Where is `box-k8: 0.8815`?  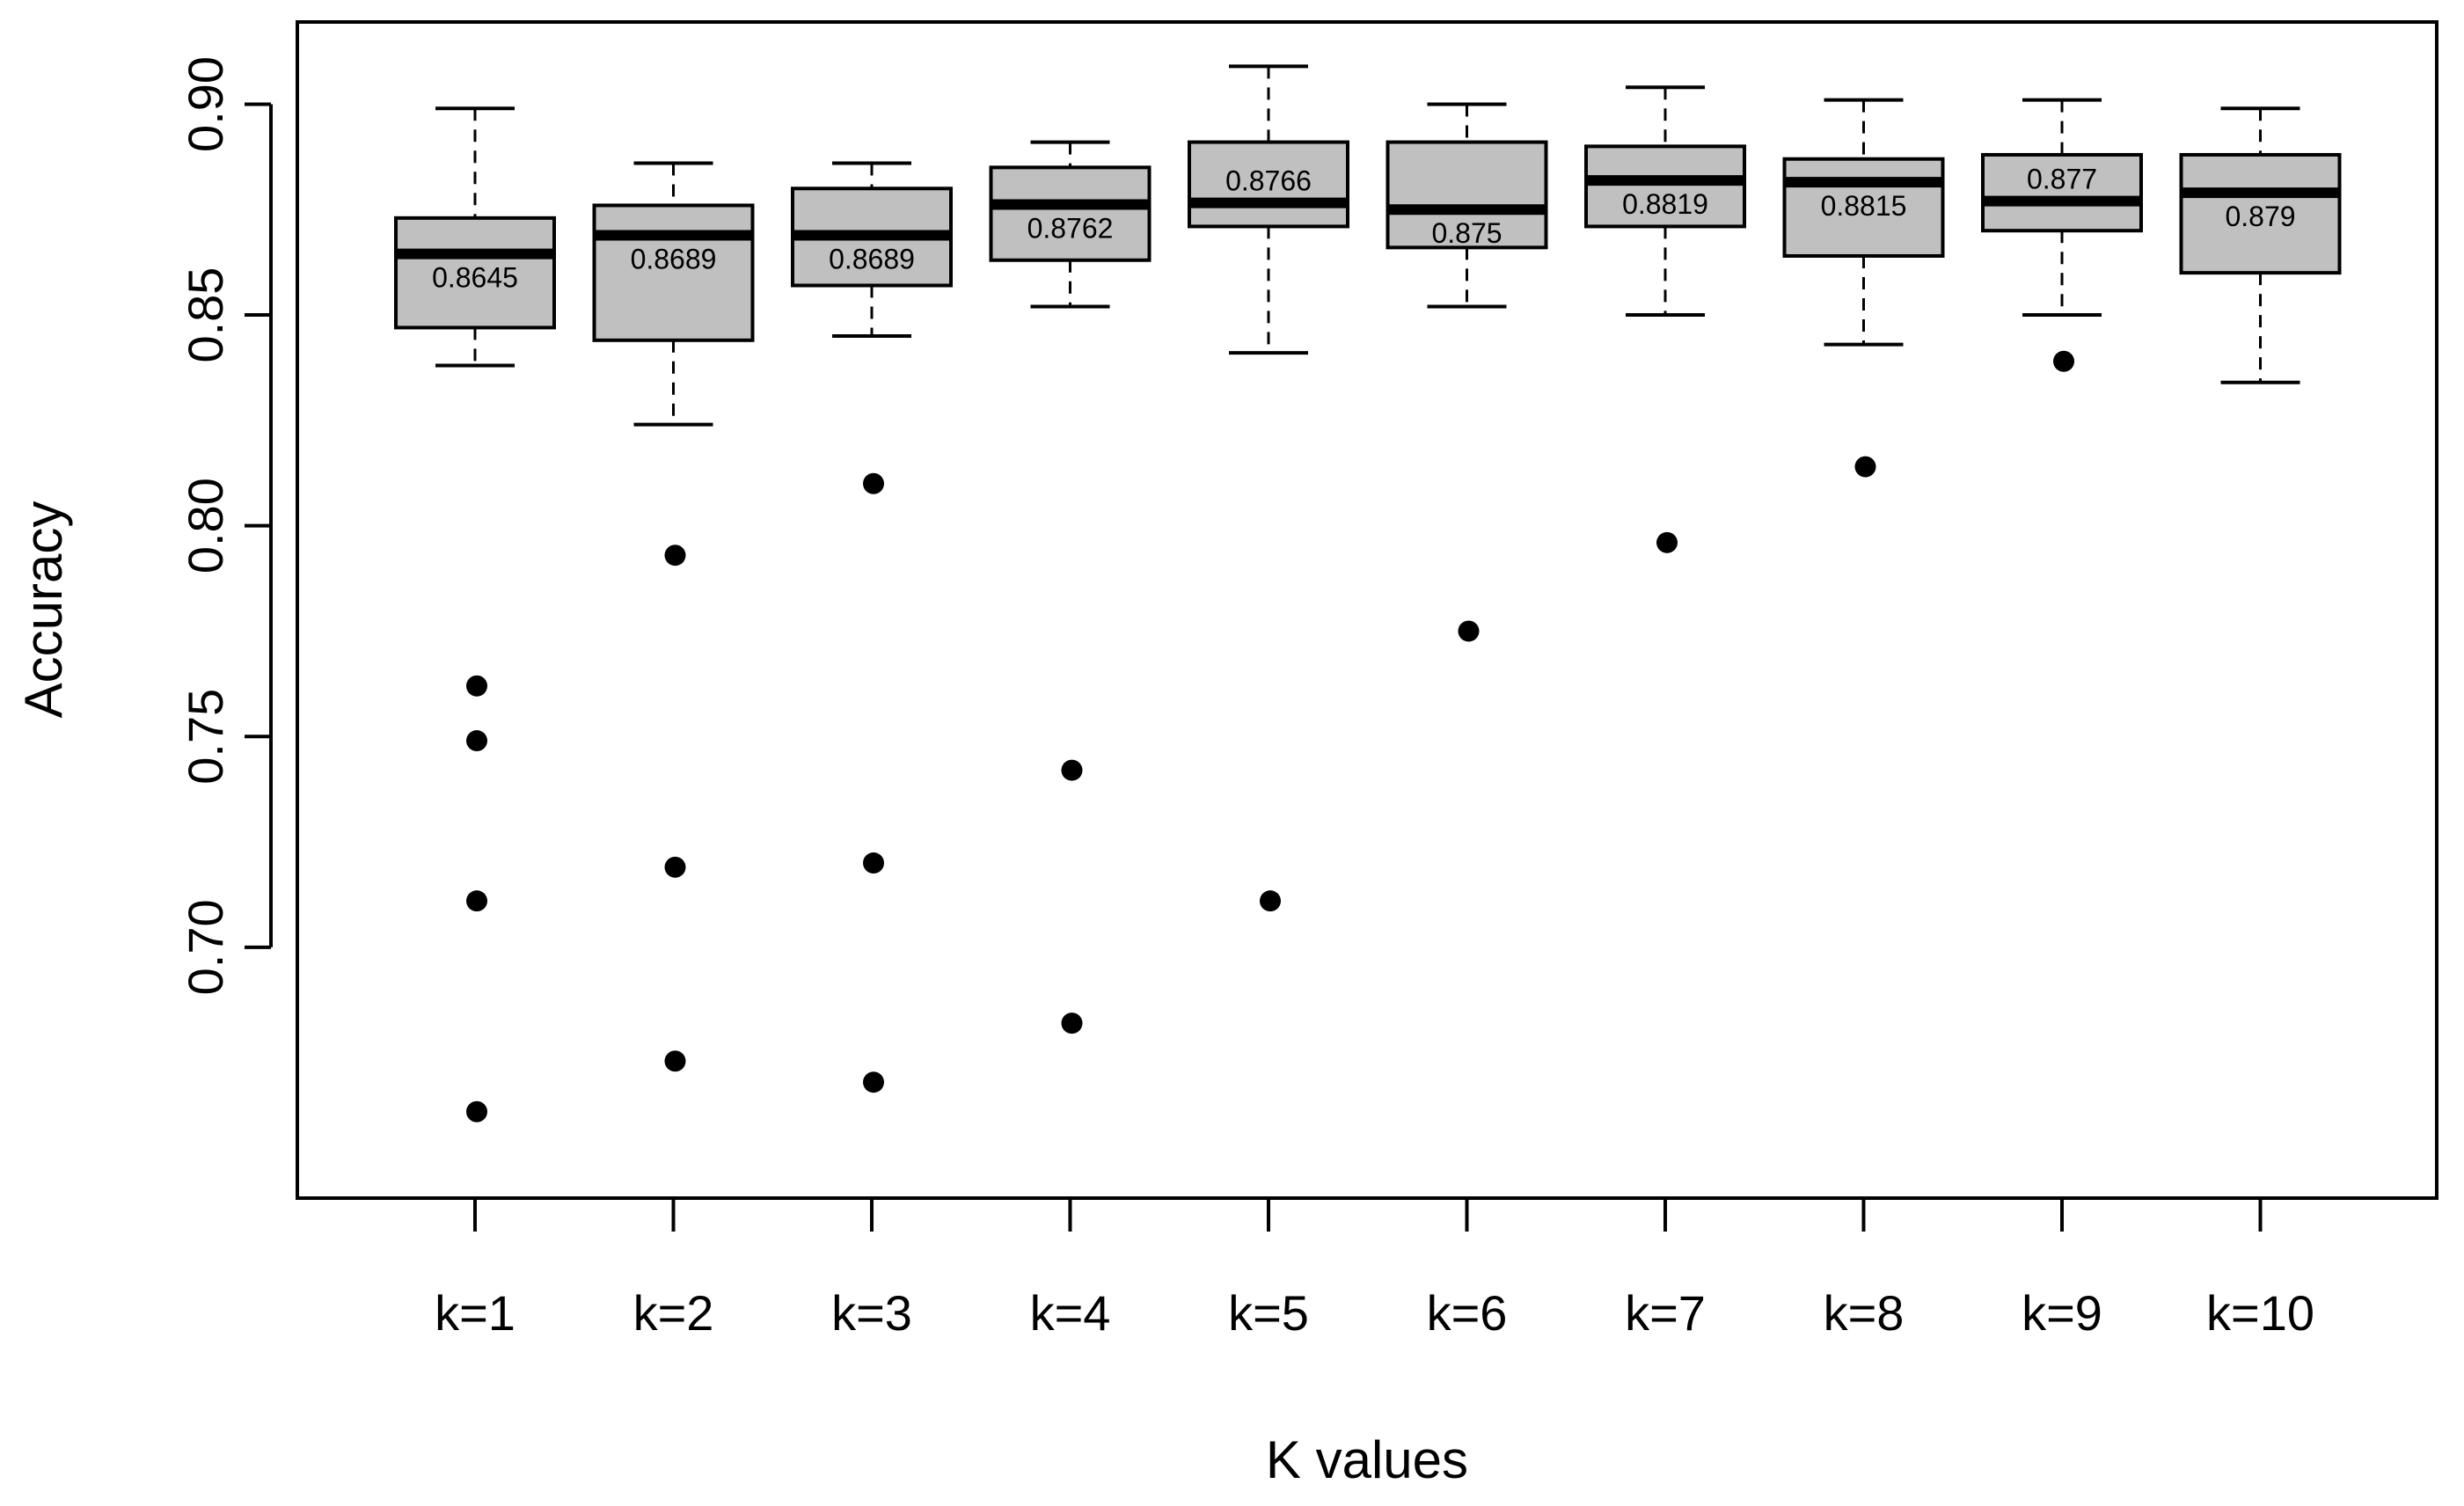
box-k8: 0.8815 is located at coordinates (1863, 288).